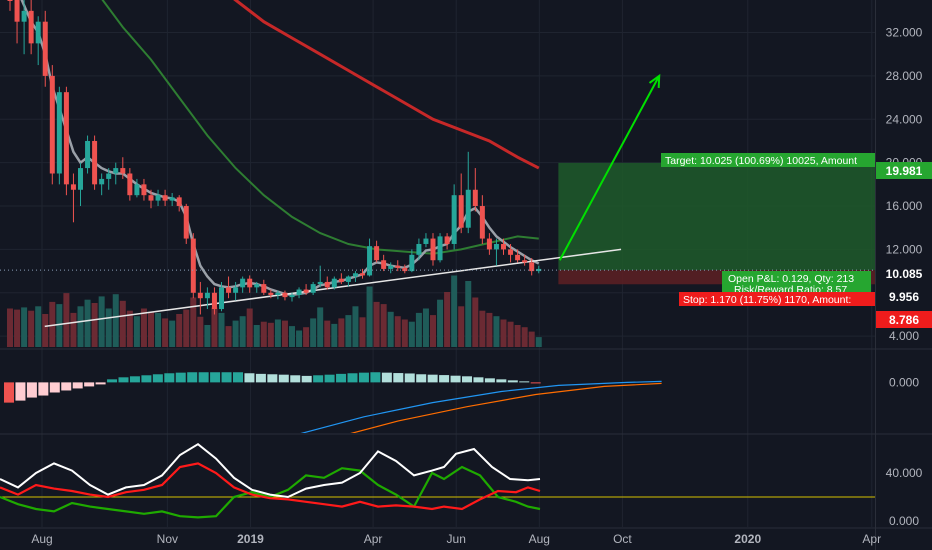 Image resolution: width=932 pixels, height=550 pixels. What do you see at coordinates (904, 336) in the screenshot?
I see `price-tick-label: 4.000` at bounding box center [904, 336].